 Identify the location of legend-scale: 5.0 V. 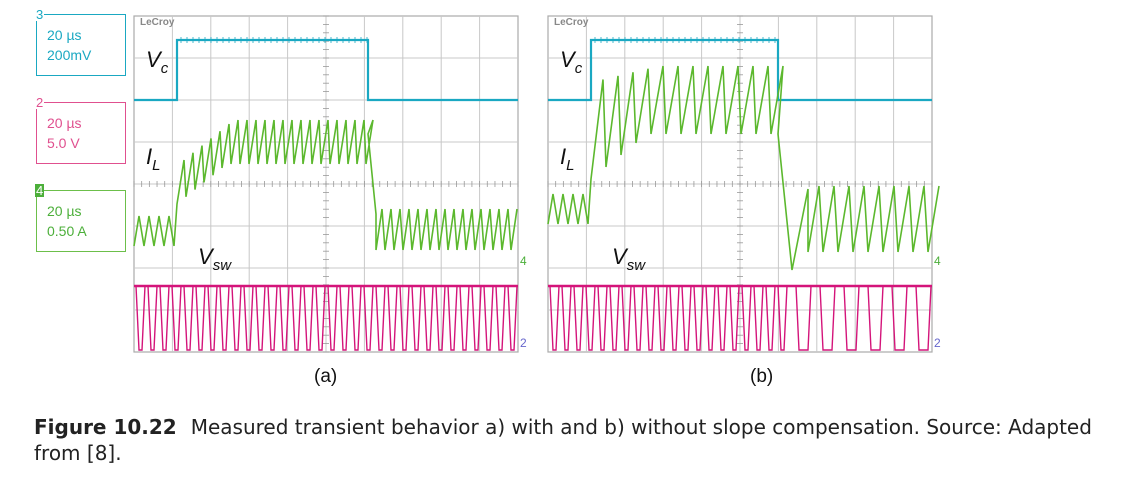
(63, 143).